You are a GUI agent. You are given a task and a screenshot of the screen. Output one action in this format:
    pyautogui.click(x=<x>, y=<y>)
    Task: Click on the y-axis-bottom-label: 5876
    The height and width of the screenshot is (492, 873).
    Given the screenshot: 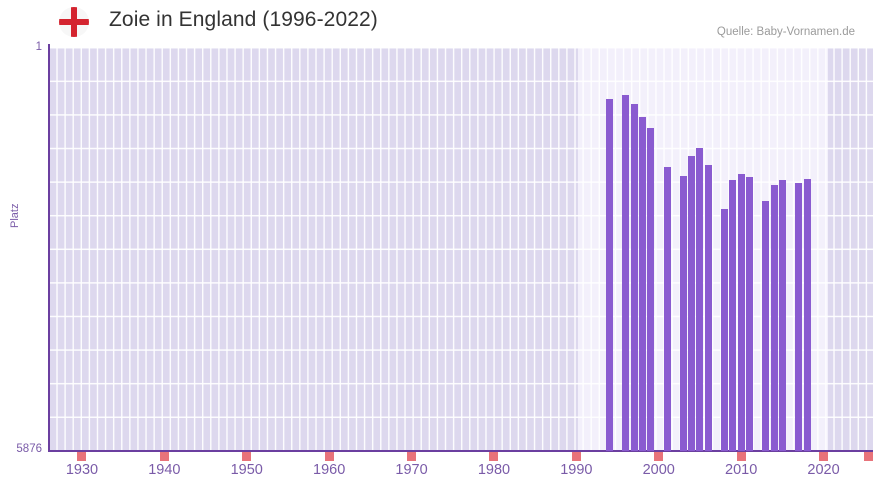 What is the action you would take?
    pyautogui.click(x=29, y=449)
    